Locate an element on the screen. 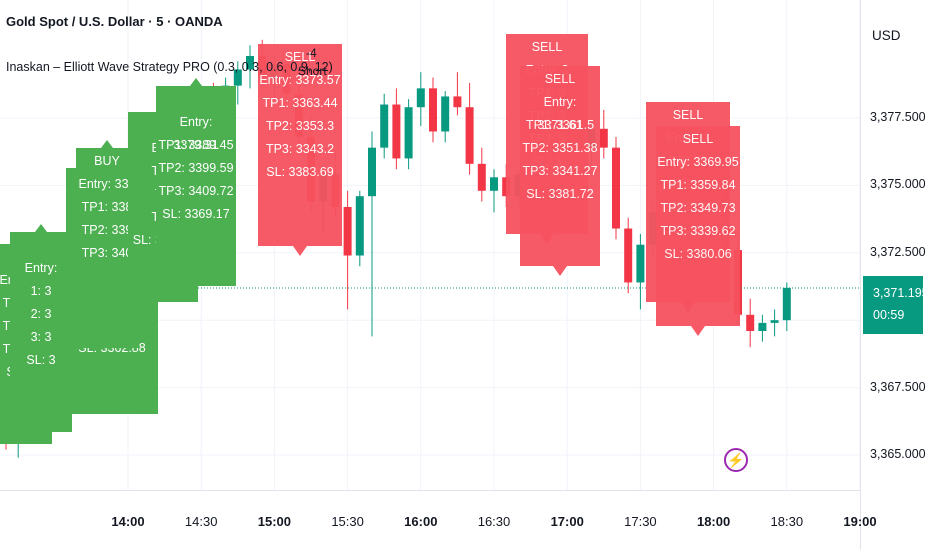  signal-line: TP3: 340 is located at coordinates (107, 253).